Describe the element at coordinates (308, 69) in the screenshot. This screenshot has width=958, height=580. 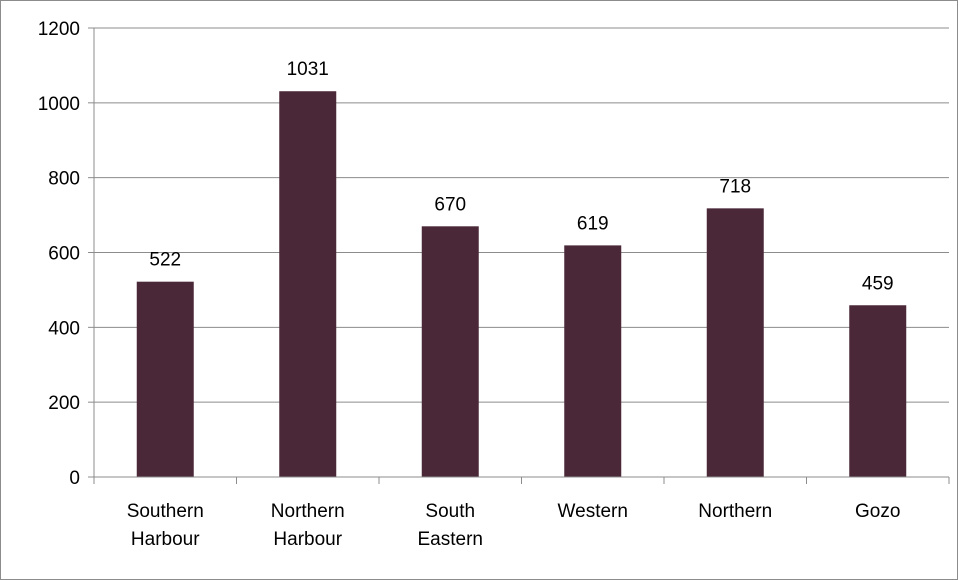
I see `data-label: 1031` at that location.